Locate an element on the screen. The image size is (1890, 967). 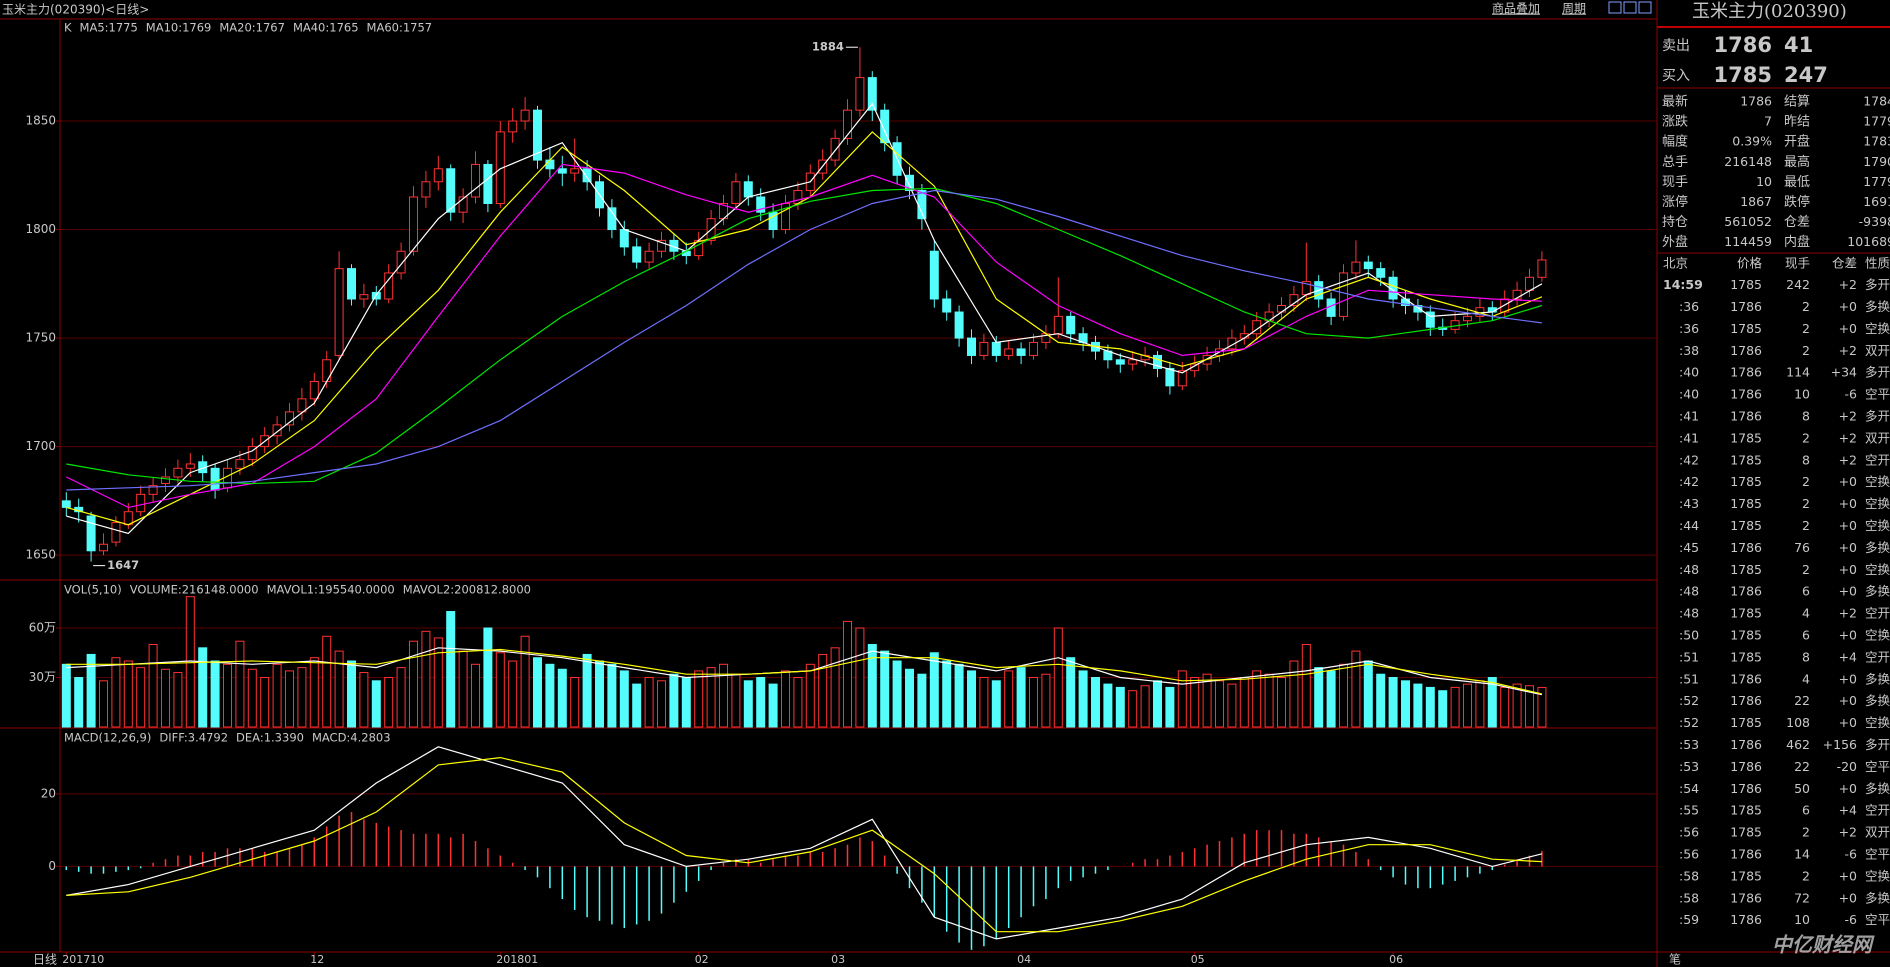
x-tick-label: 03 is located at coordinates (838, 959).